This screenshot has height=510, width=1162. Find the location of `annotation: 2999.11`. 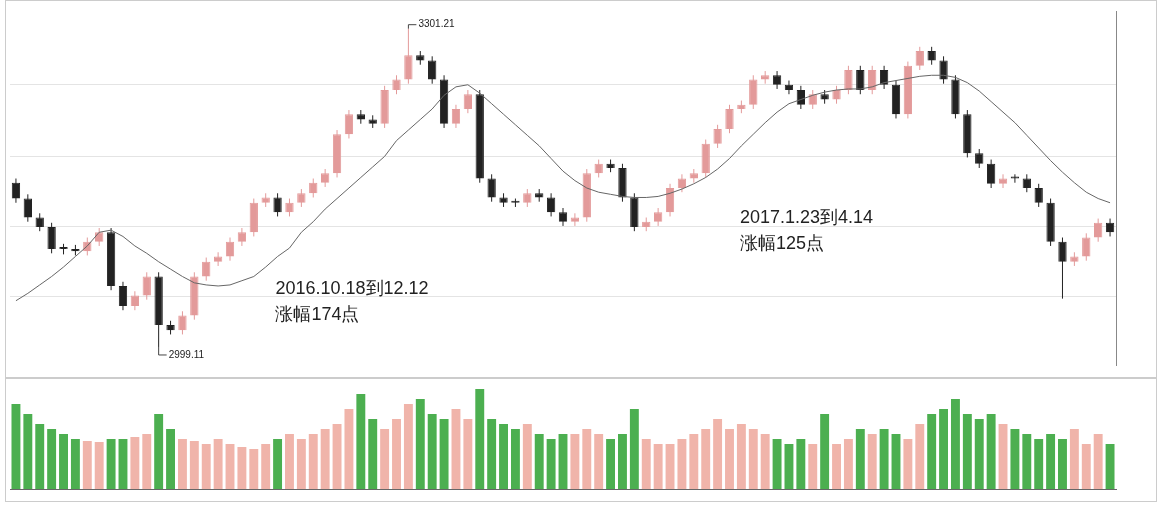

annotation: 2999.11 is located at coordinates (186, 354).